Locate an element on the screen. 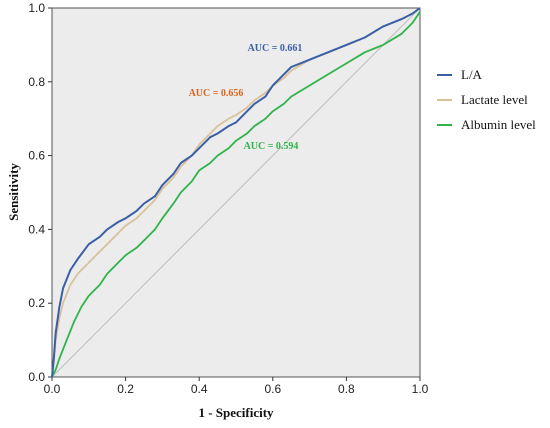 The height and width of the screenshot is (428, 550). y-tick-label: 1.0 is located at coordinates (36, 8).